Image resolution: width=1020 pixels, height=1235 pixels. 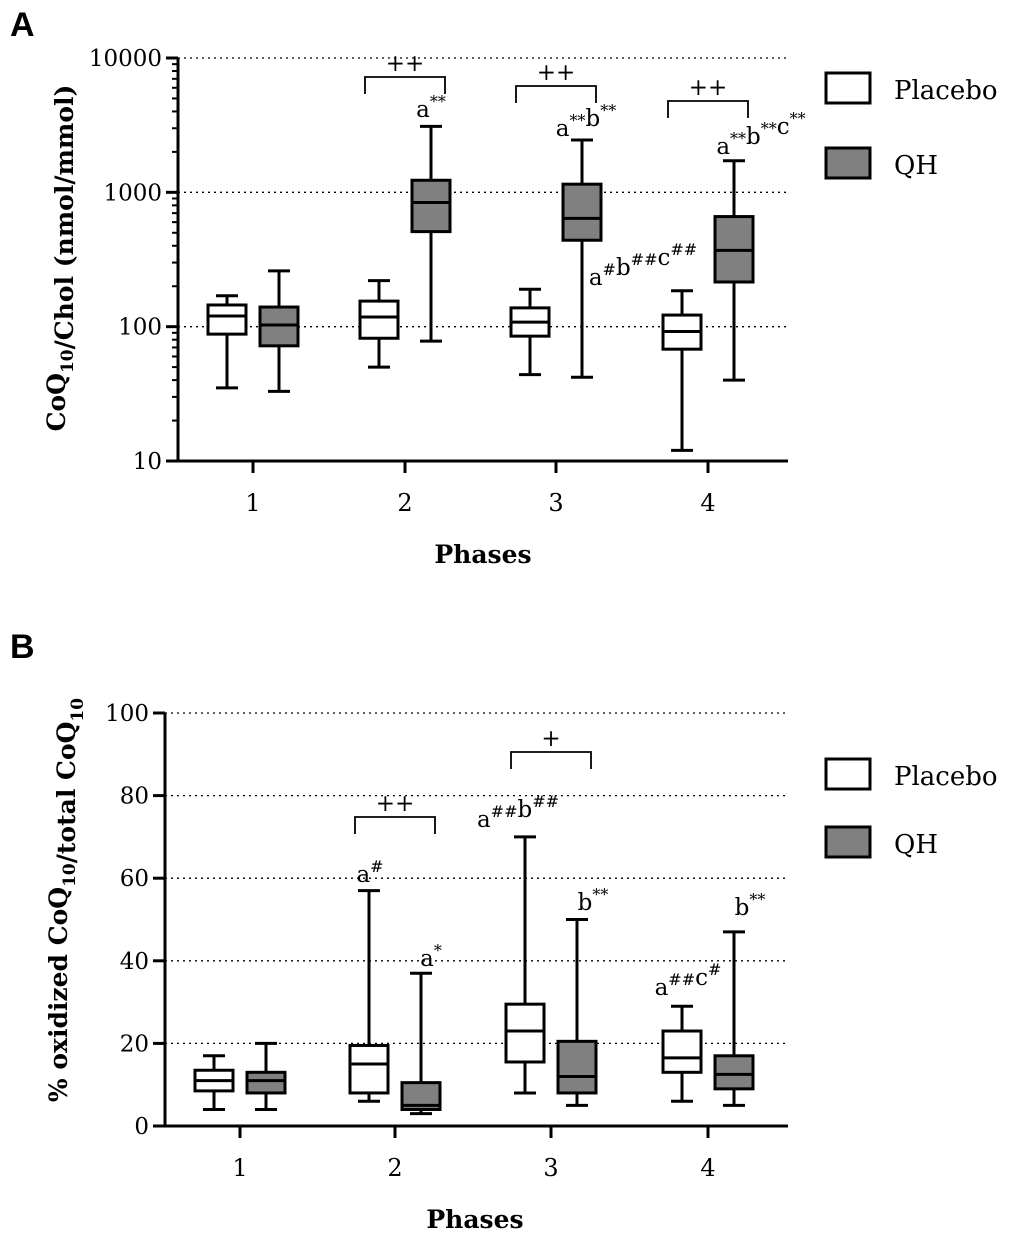 I want to click on panel-a-boxes, so click(x=480, y=288).